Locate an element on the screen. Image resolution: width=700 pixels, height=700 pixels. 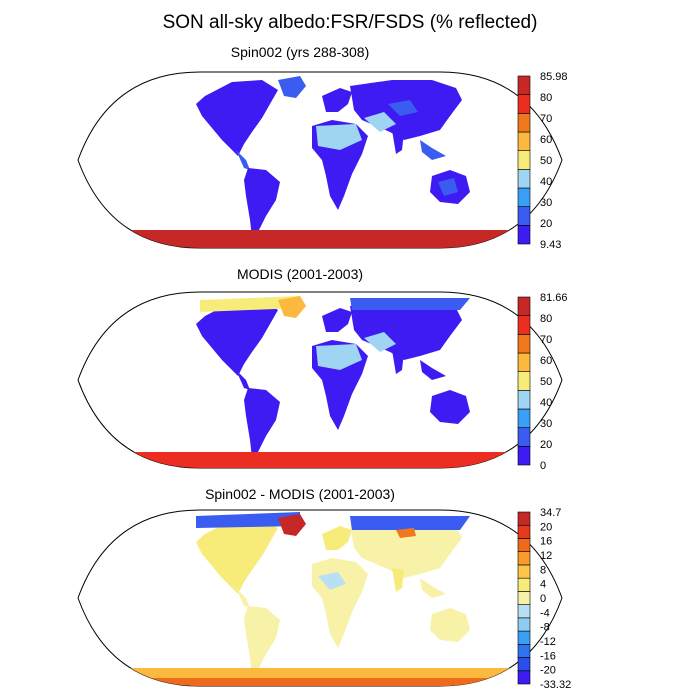
colorbar-label: -16 is located at coordinates (548, 656).